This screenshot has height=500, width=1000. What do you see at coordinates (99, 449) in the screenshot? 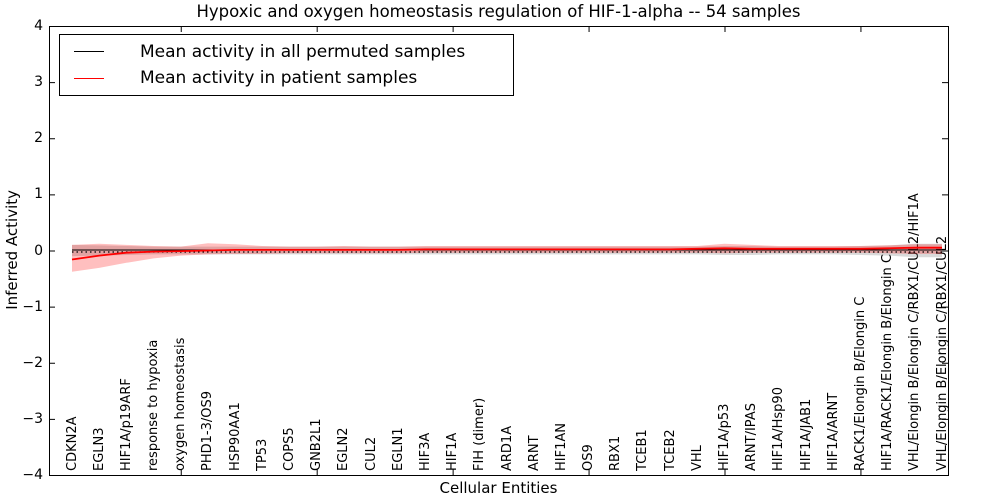
I see `x-tick-label: EGLN3` at bounding box center [99, 449].